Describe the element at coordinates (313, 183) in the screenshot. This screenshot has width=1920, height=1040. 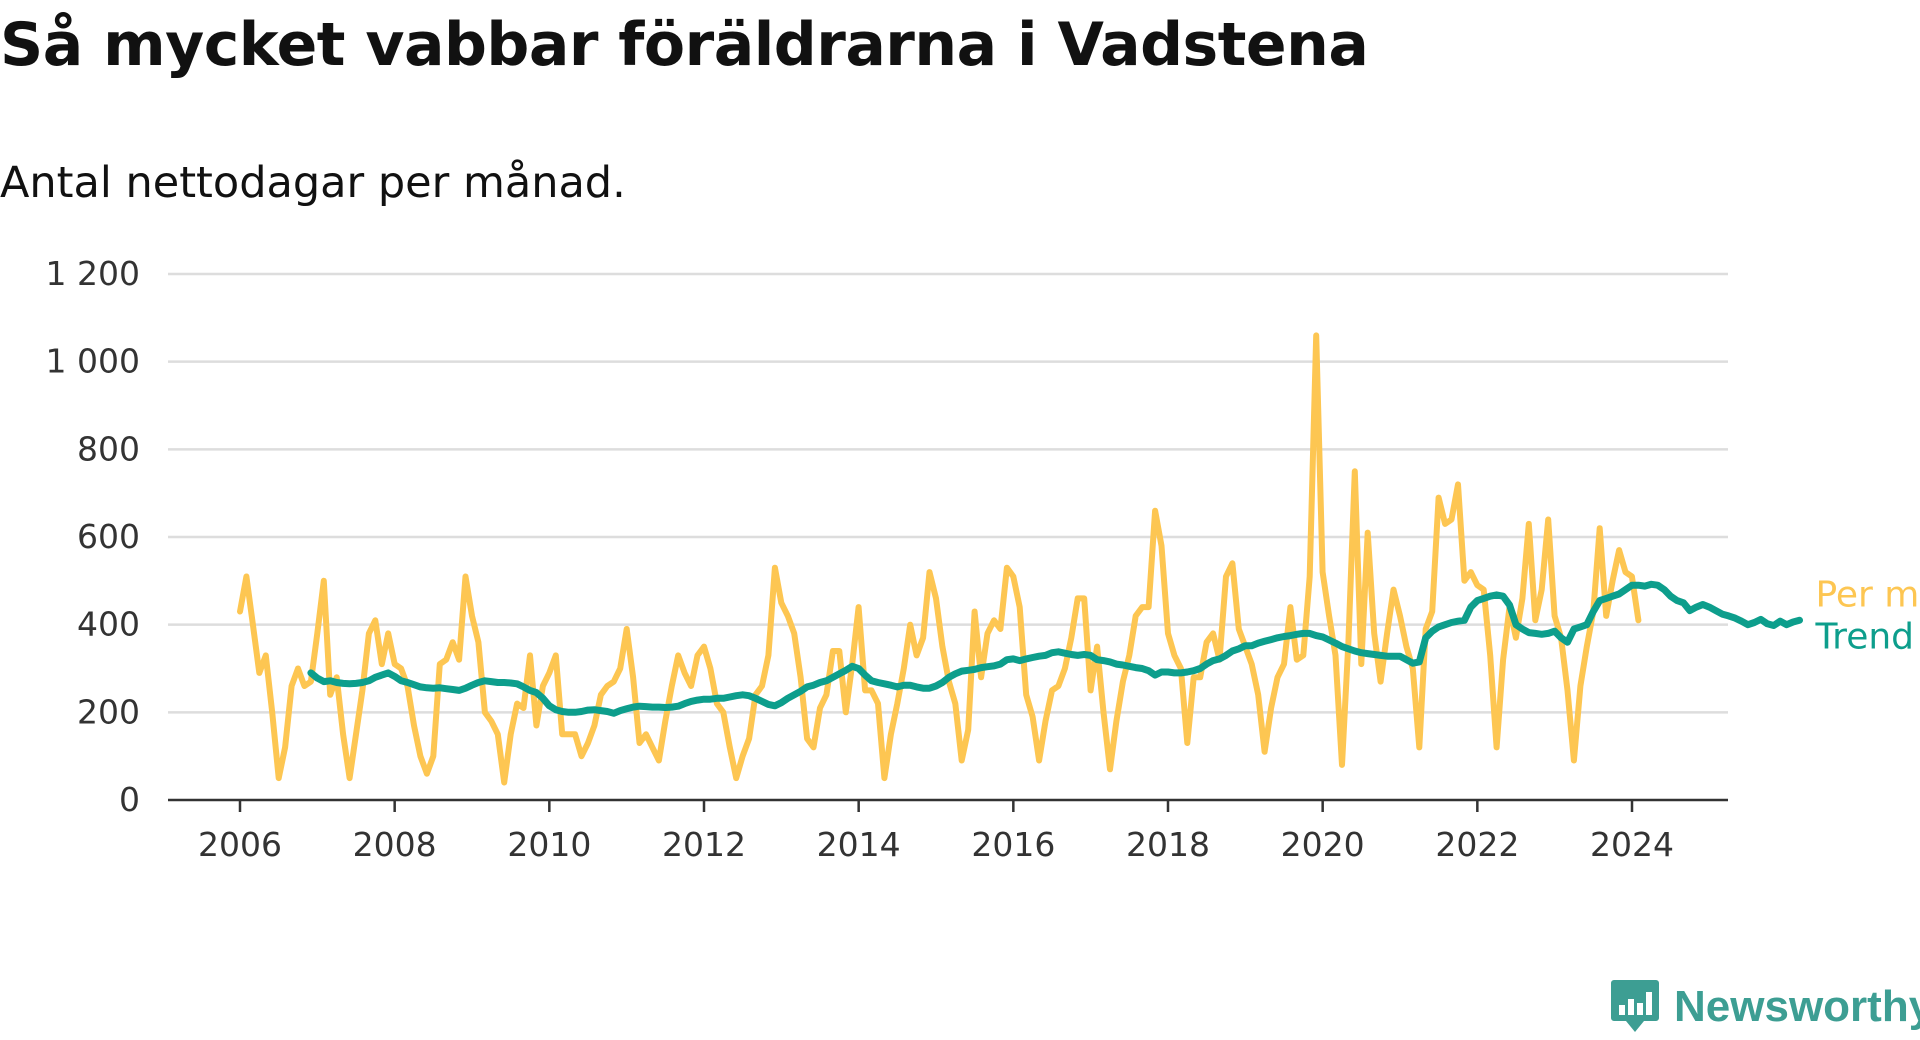
I see `chart-subtitle: Antal nettodagar per månad.` at that location.